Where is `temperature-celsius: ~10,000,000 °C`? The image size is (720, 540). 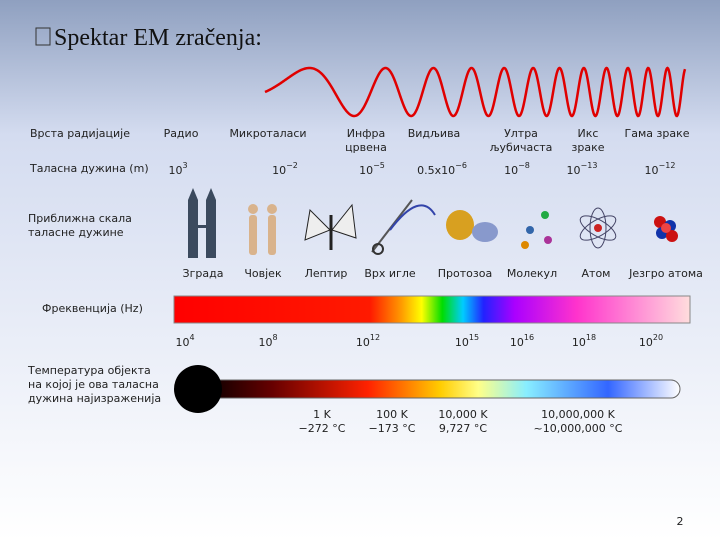
temperature-celsius: ~10,000,000 °C is located at coordinates (578, 428).